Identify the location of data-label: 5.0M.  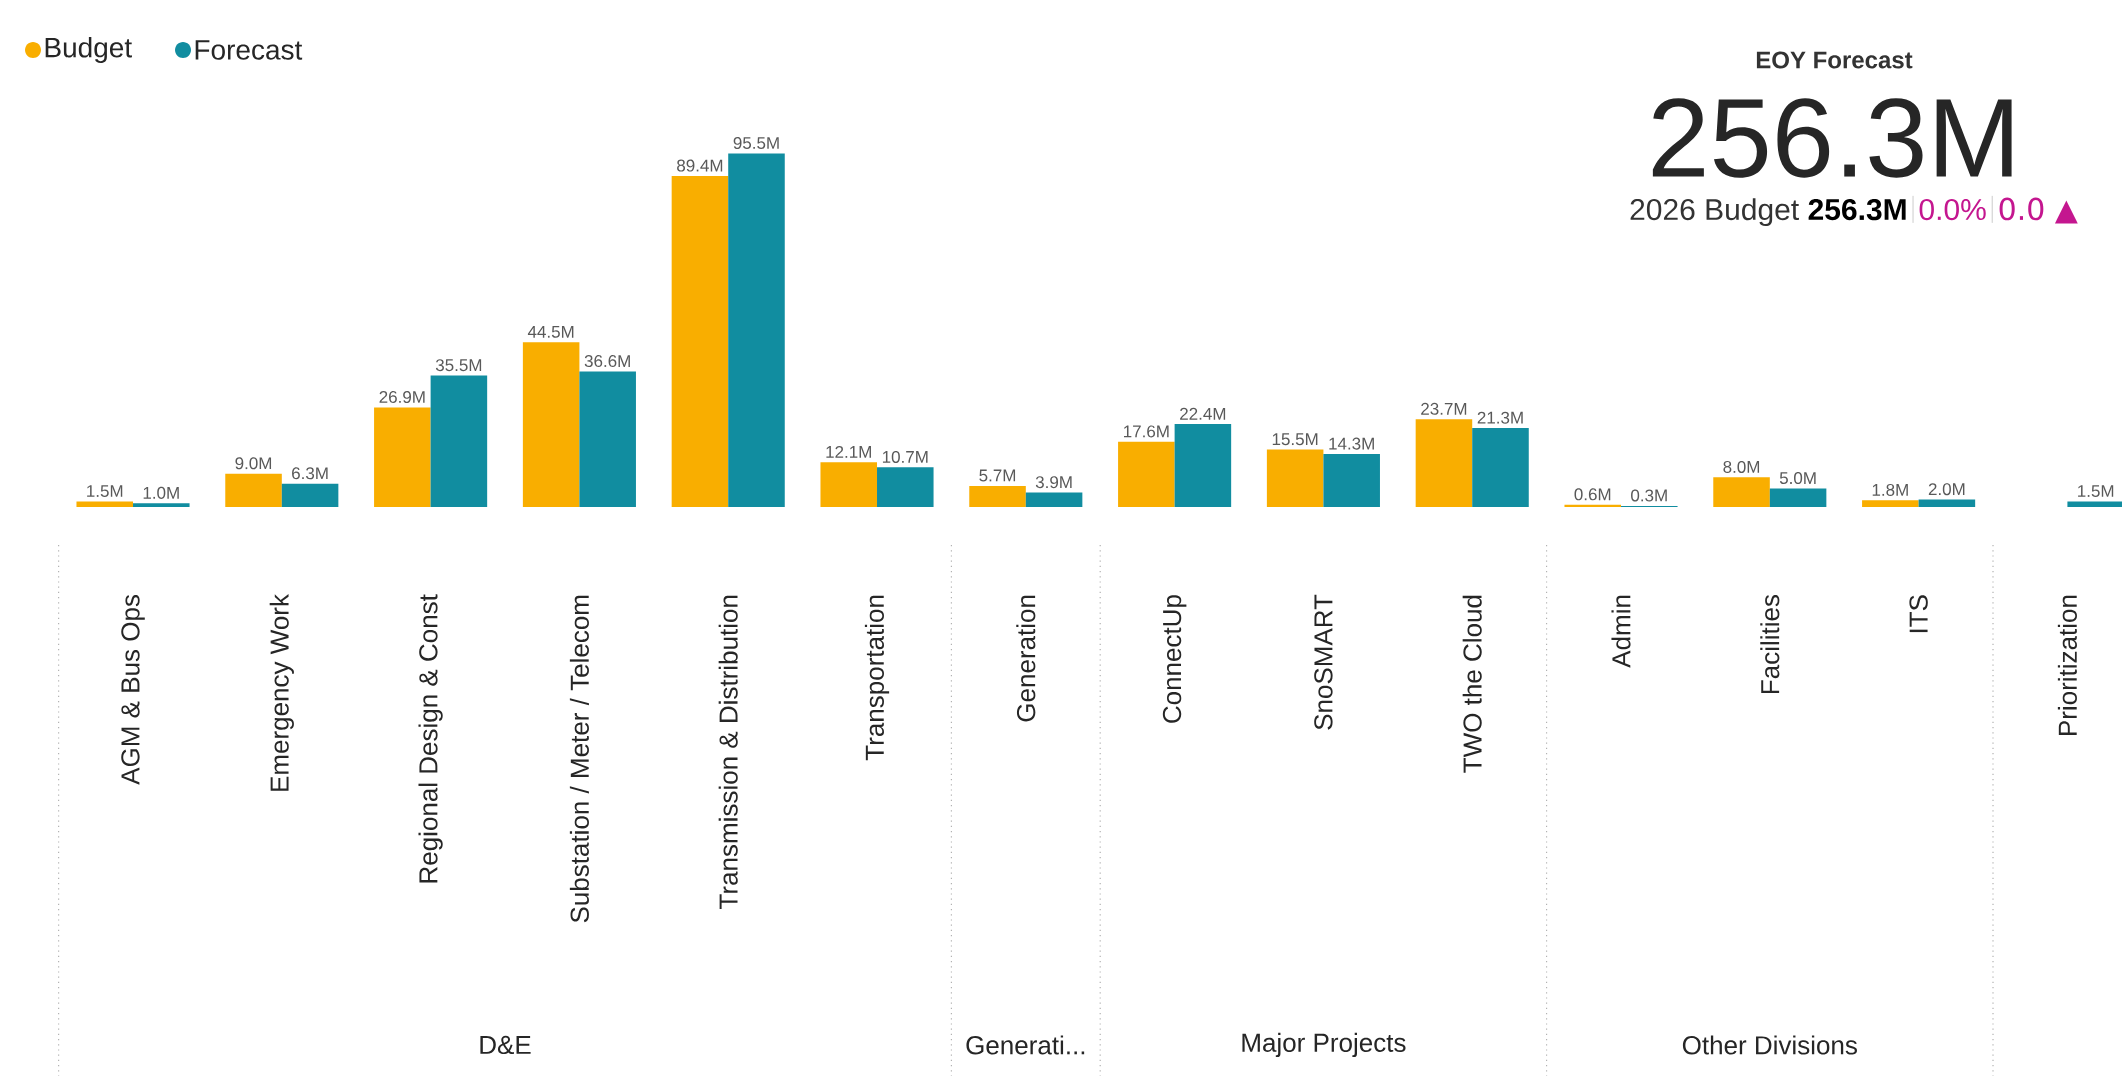
(1797, 478).